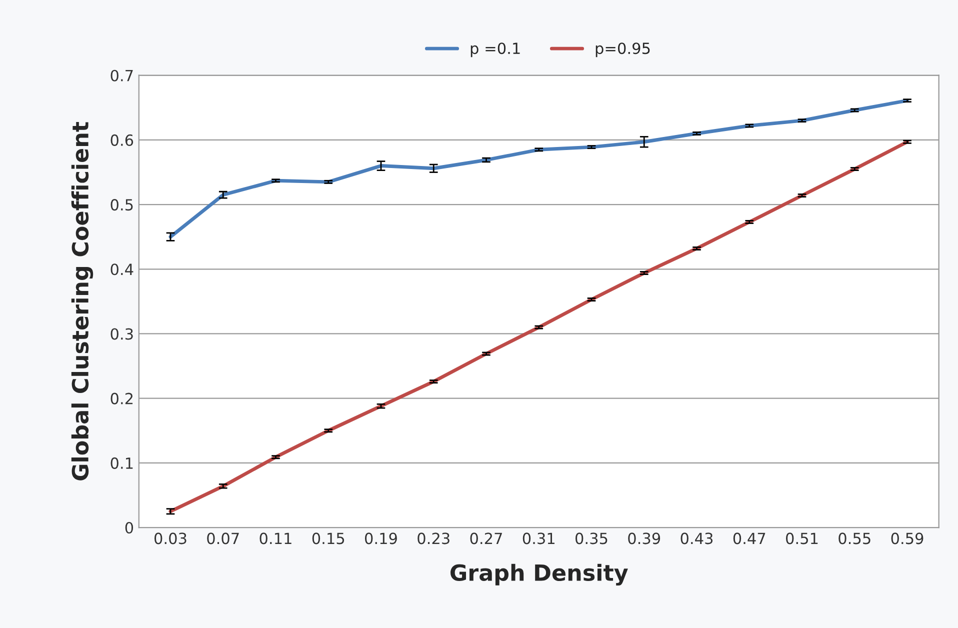  What do you see at coordinates (907, 538) in the screenshot?
I see `x-tick-label: 0.59` at bounding box center [907, 538].